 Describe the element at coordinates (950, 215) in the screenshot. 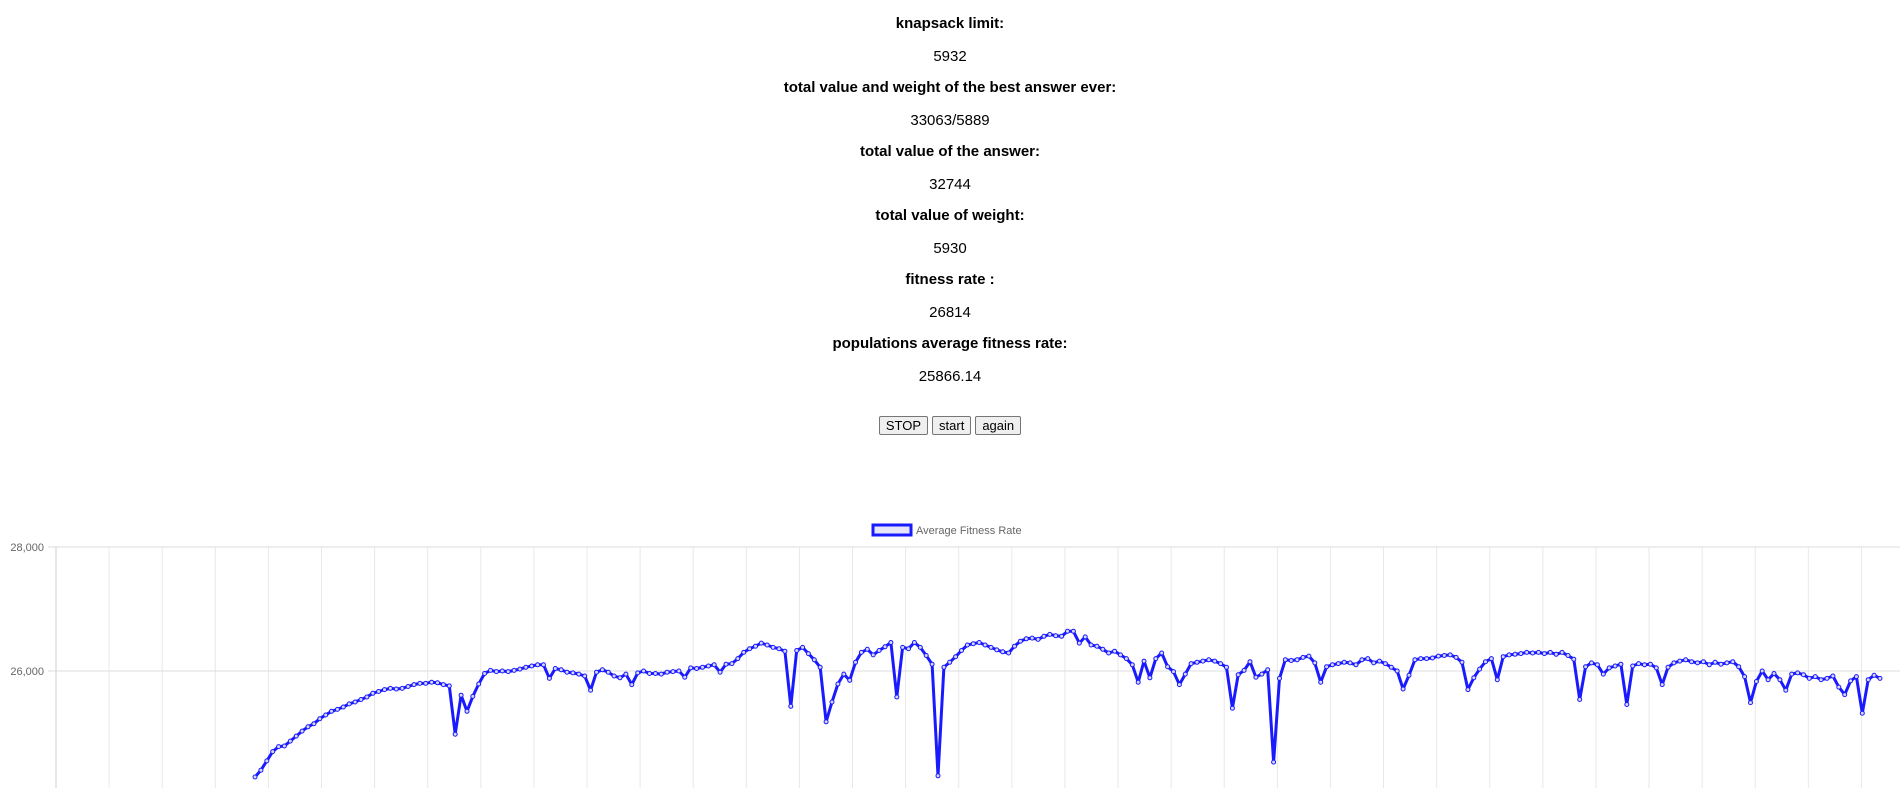

I see `weight-label: total value of weight:` at that location.